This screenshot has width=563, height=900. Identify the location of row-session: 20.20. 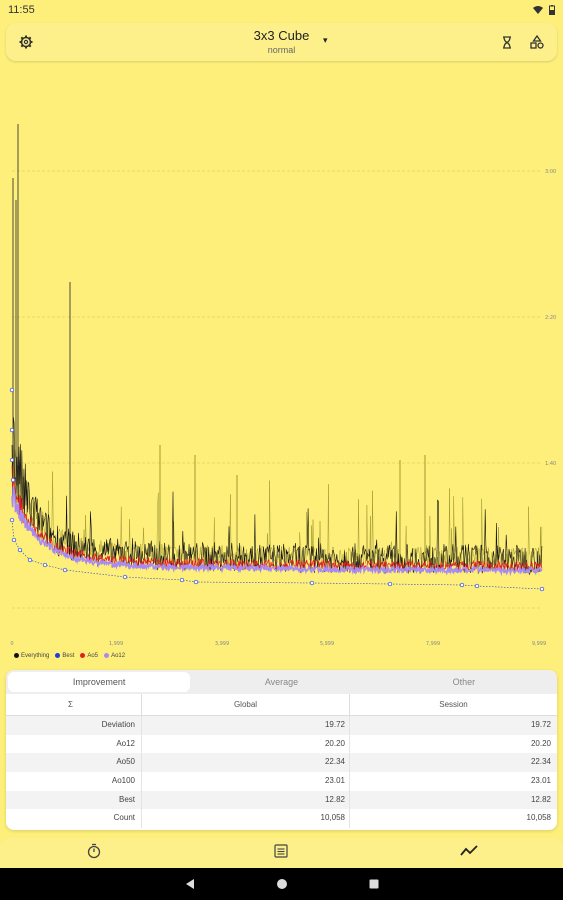
(540, 743).